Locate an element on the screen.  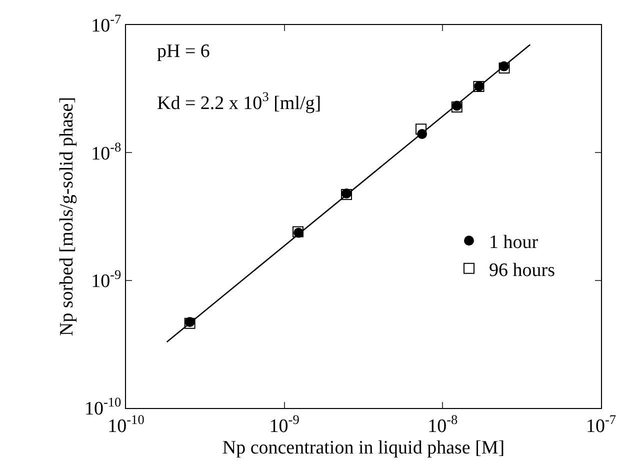
y-axis-title: Np sorbed [mols/g-solid phase] is located at coordinates (67, 216).